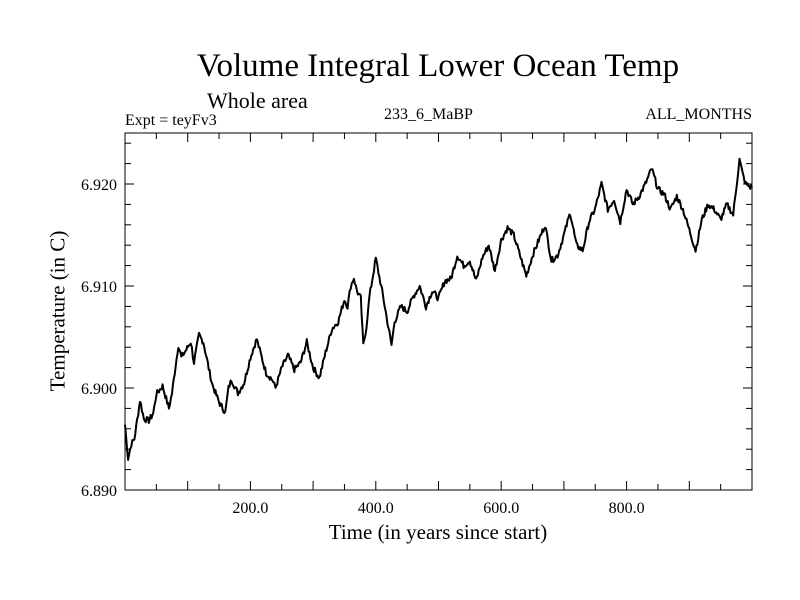 Image resolution: width=800 pixels, height=600 pixels. Describe the element at coordinates (99, 287) in the screenshot. I see `y-tick-label: 6.910` at that location.